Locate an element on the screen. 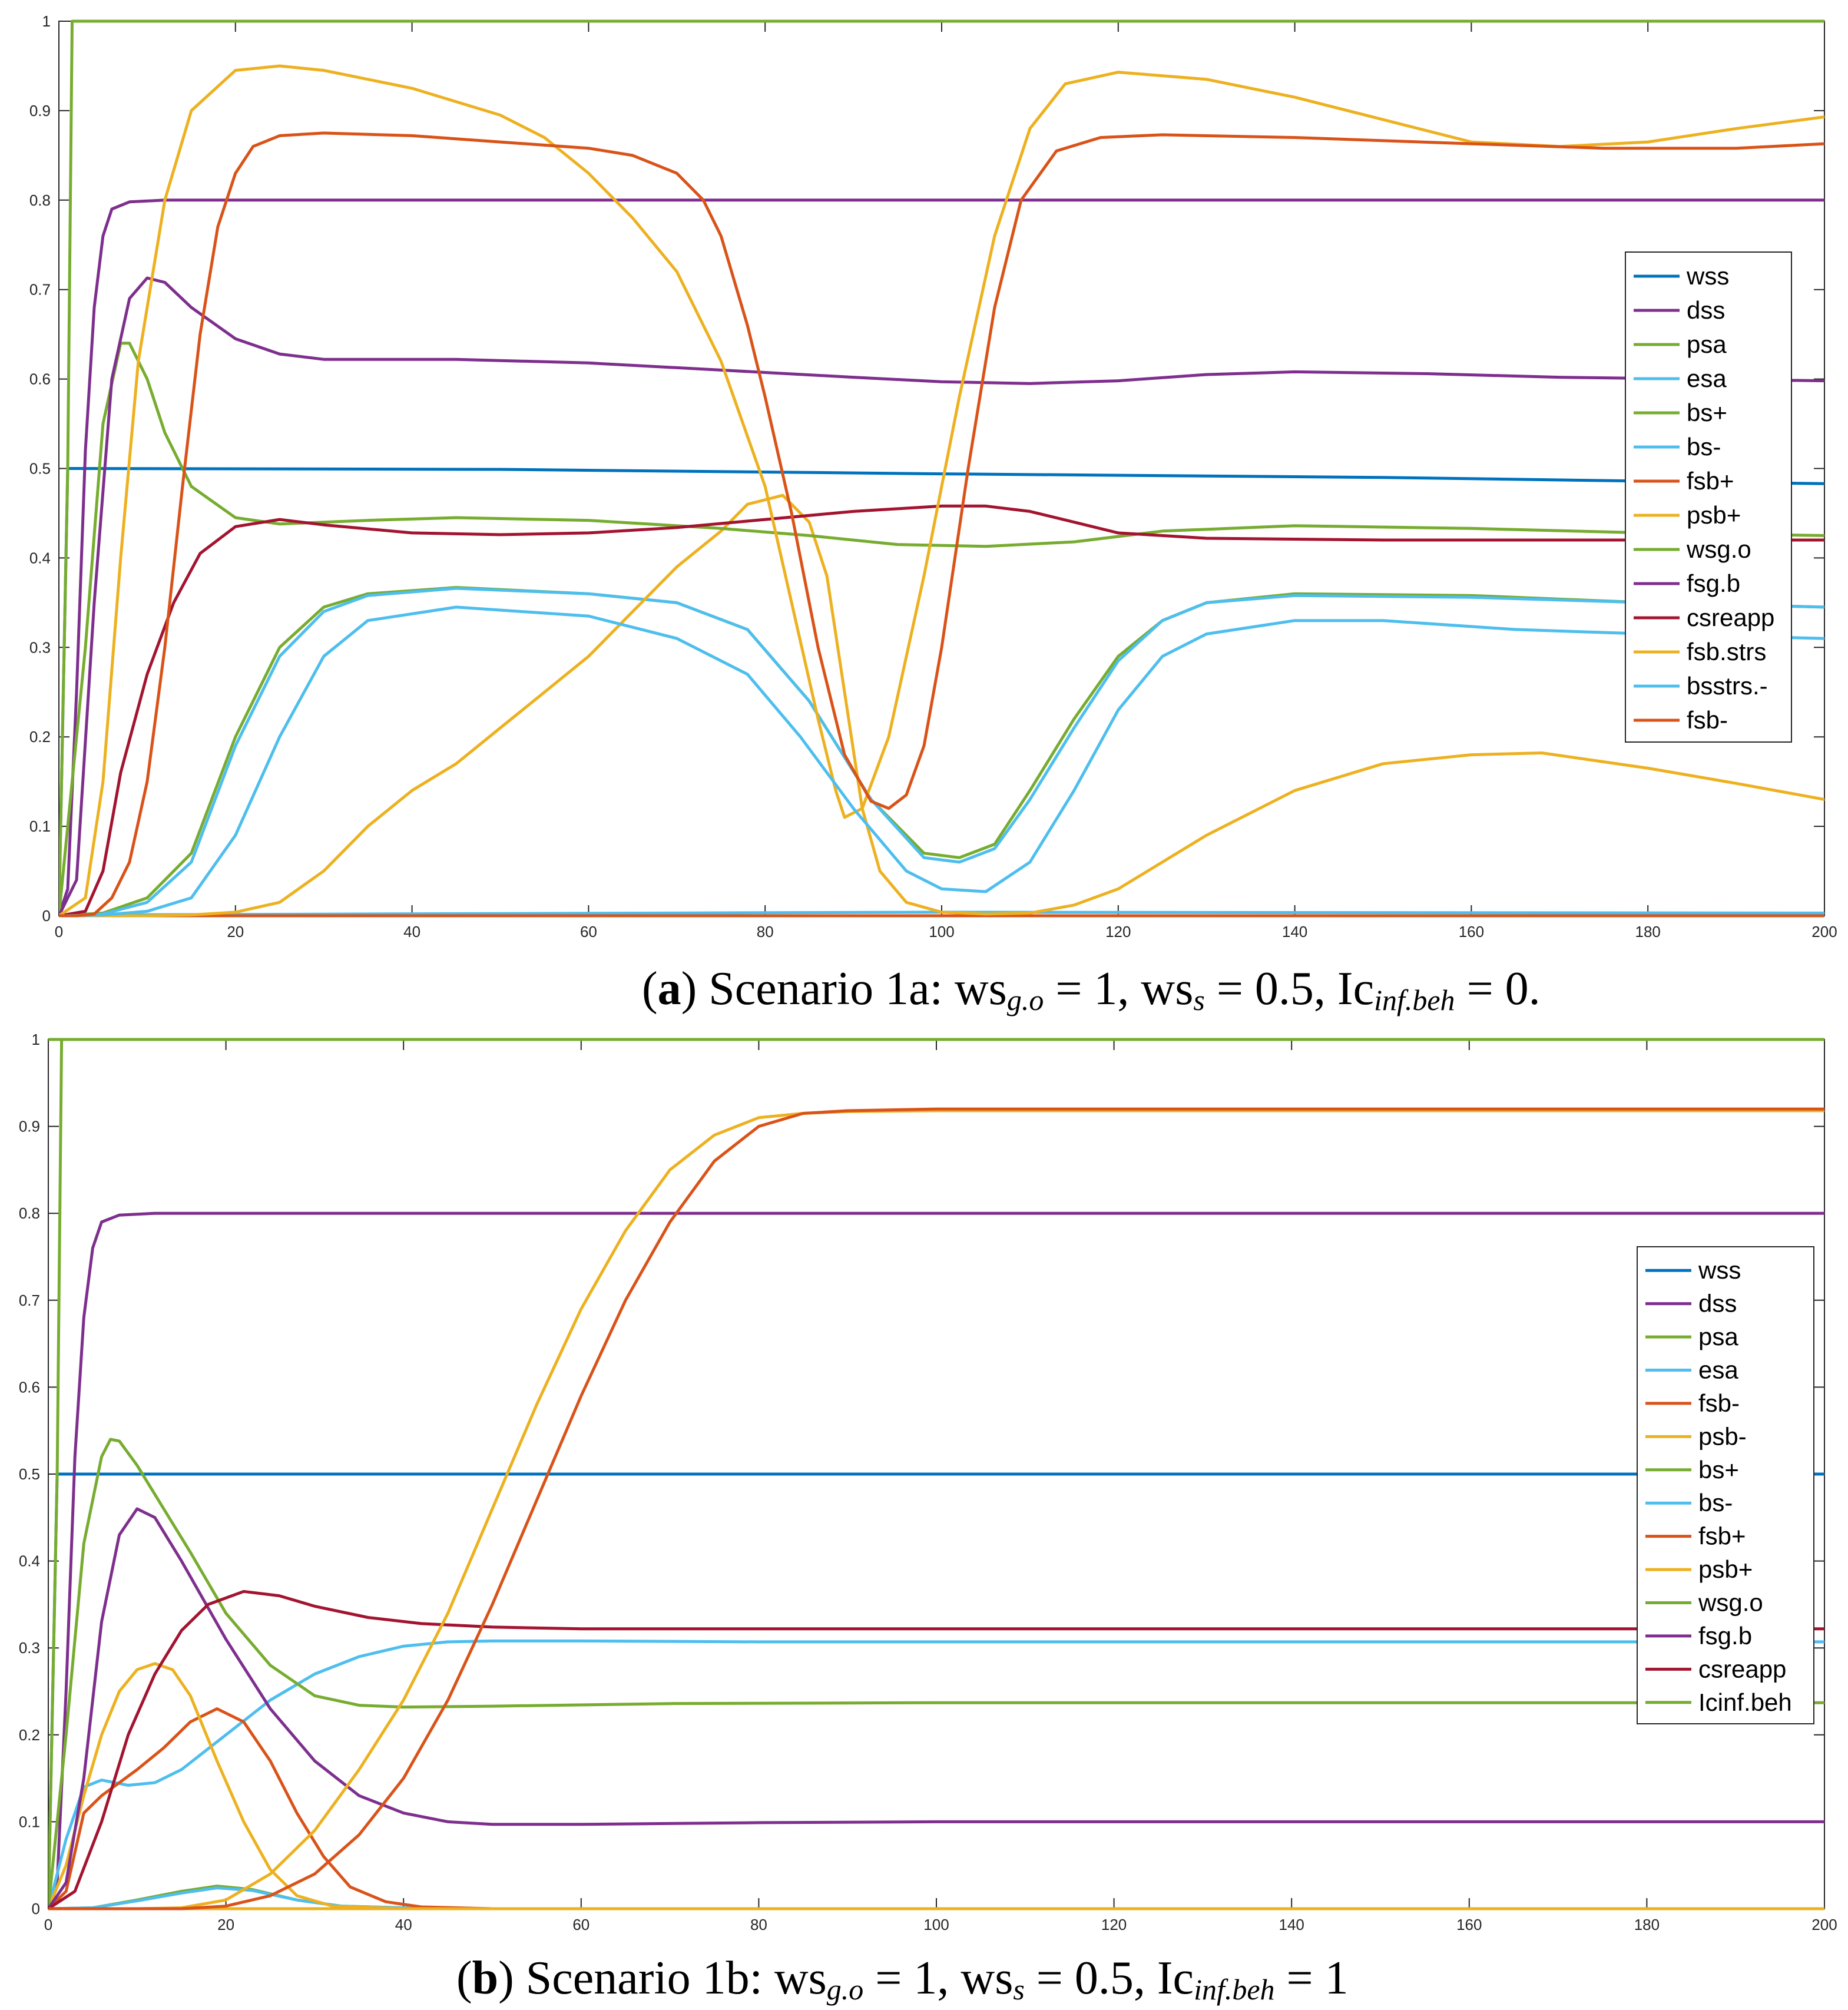  series-line-psb- is located at coordinates (936, 1786).